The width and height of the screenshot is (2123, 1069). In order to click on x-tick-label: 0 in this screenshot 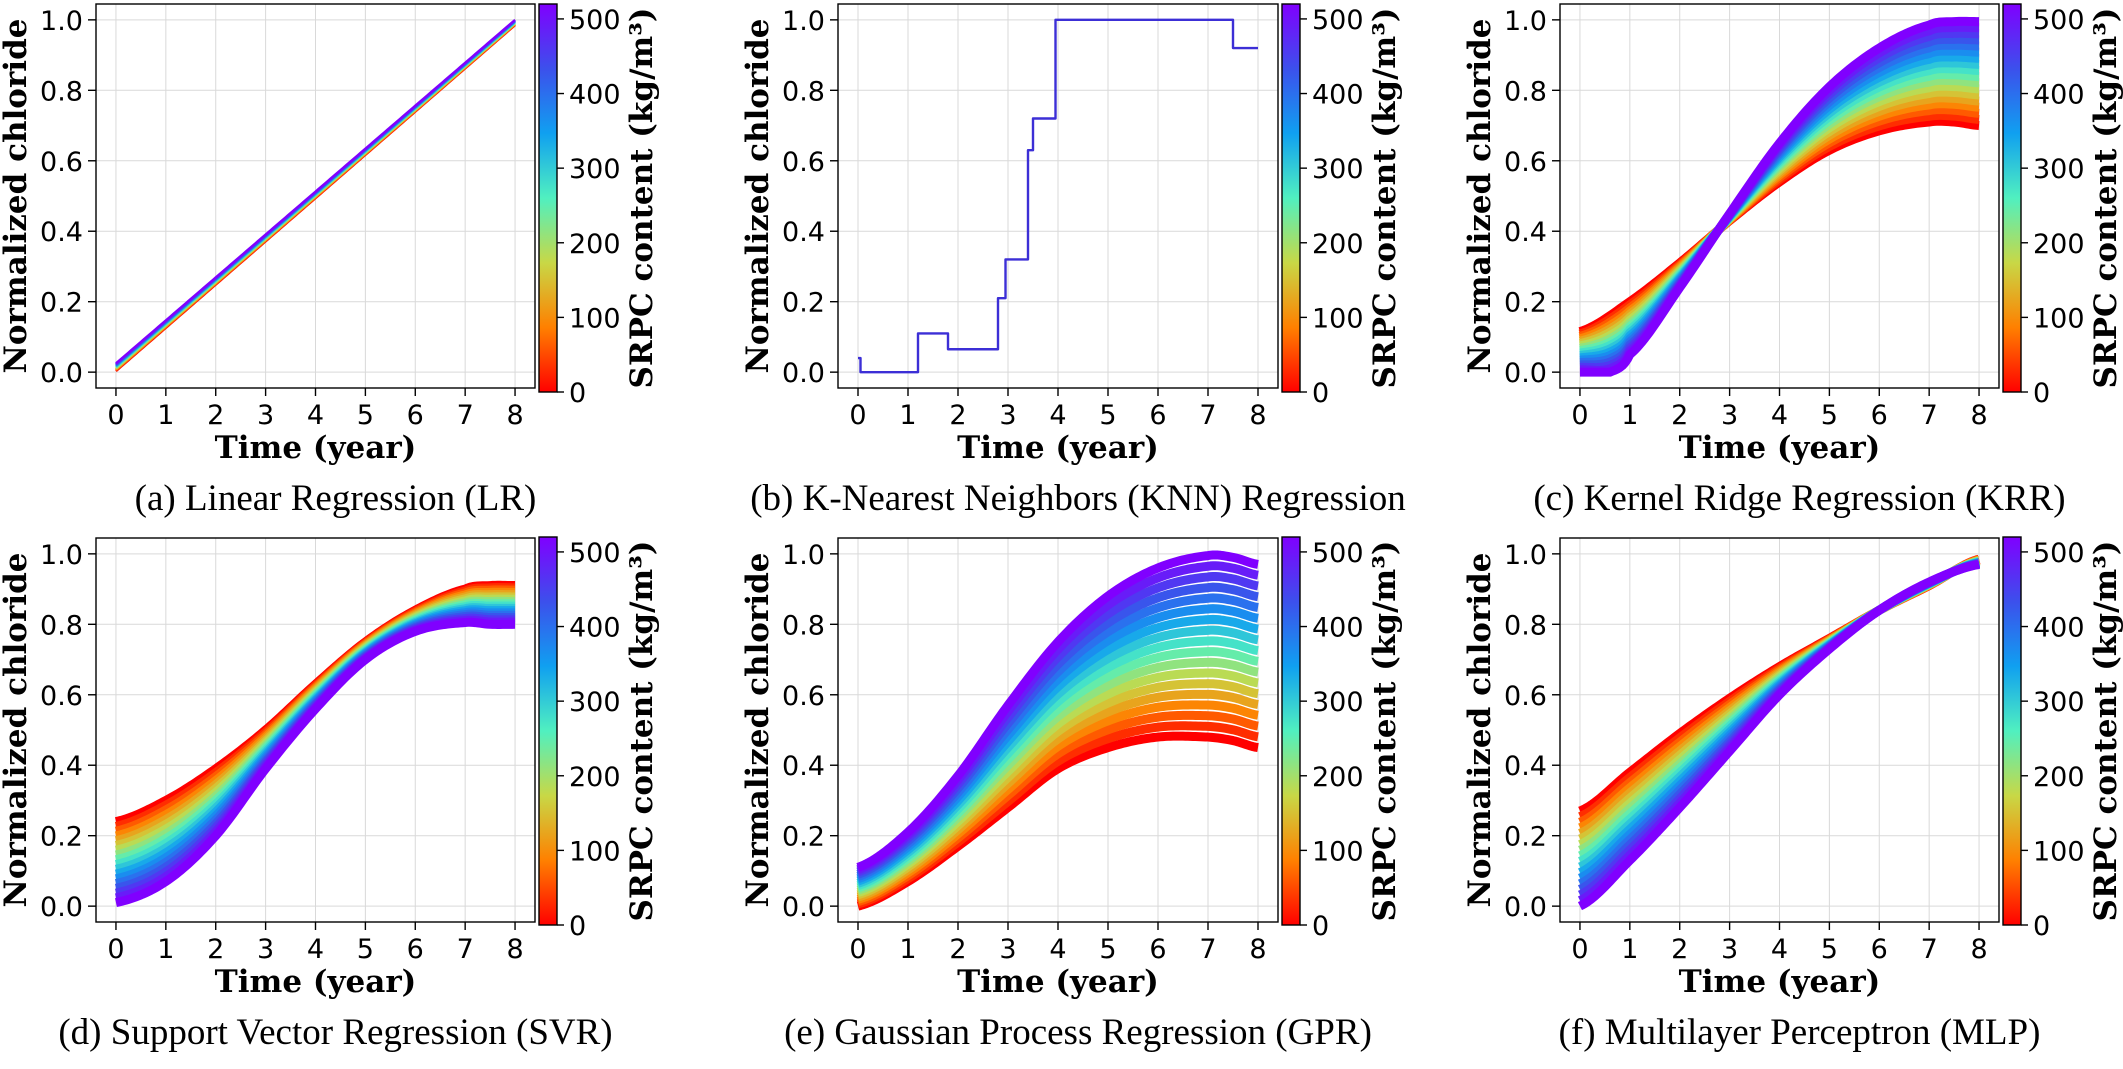, I will do `click(115, 949)`.